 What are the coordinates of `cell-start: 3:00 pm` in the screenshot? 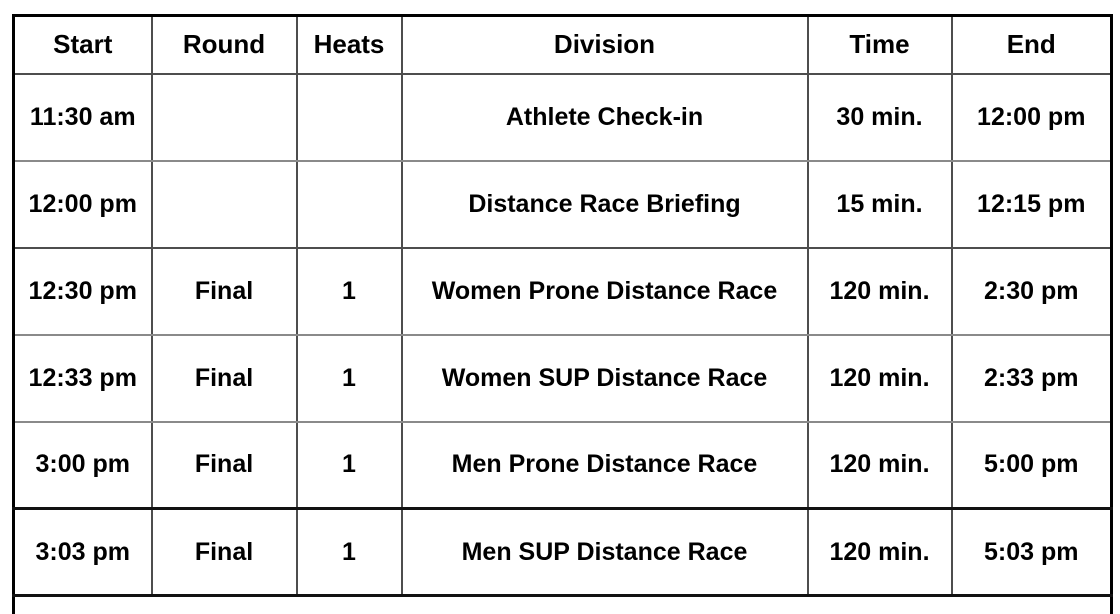 It's located at (82, 465).